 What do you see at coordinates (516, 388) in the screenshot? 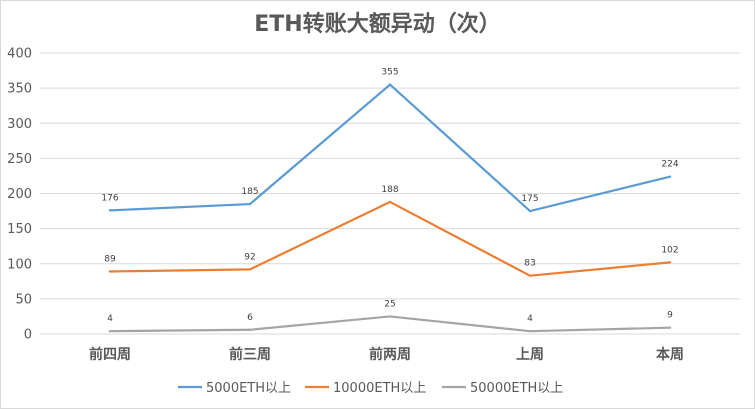
I see `legend-label: 50000ETH以上` at bounding box center [516, 388].